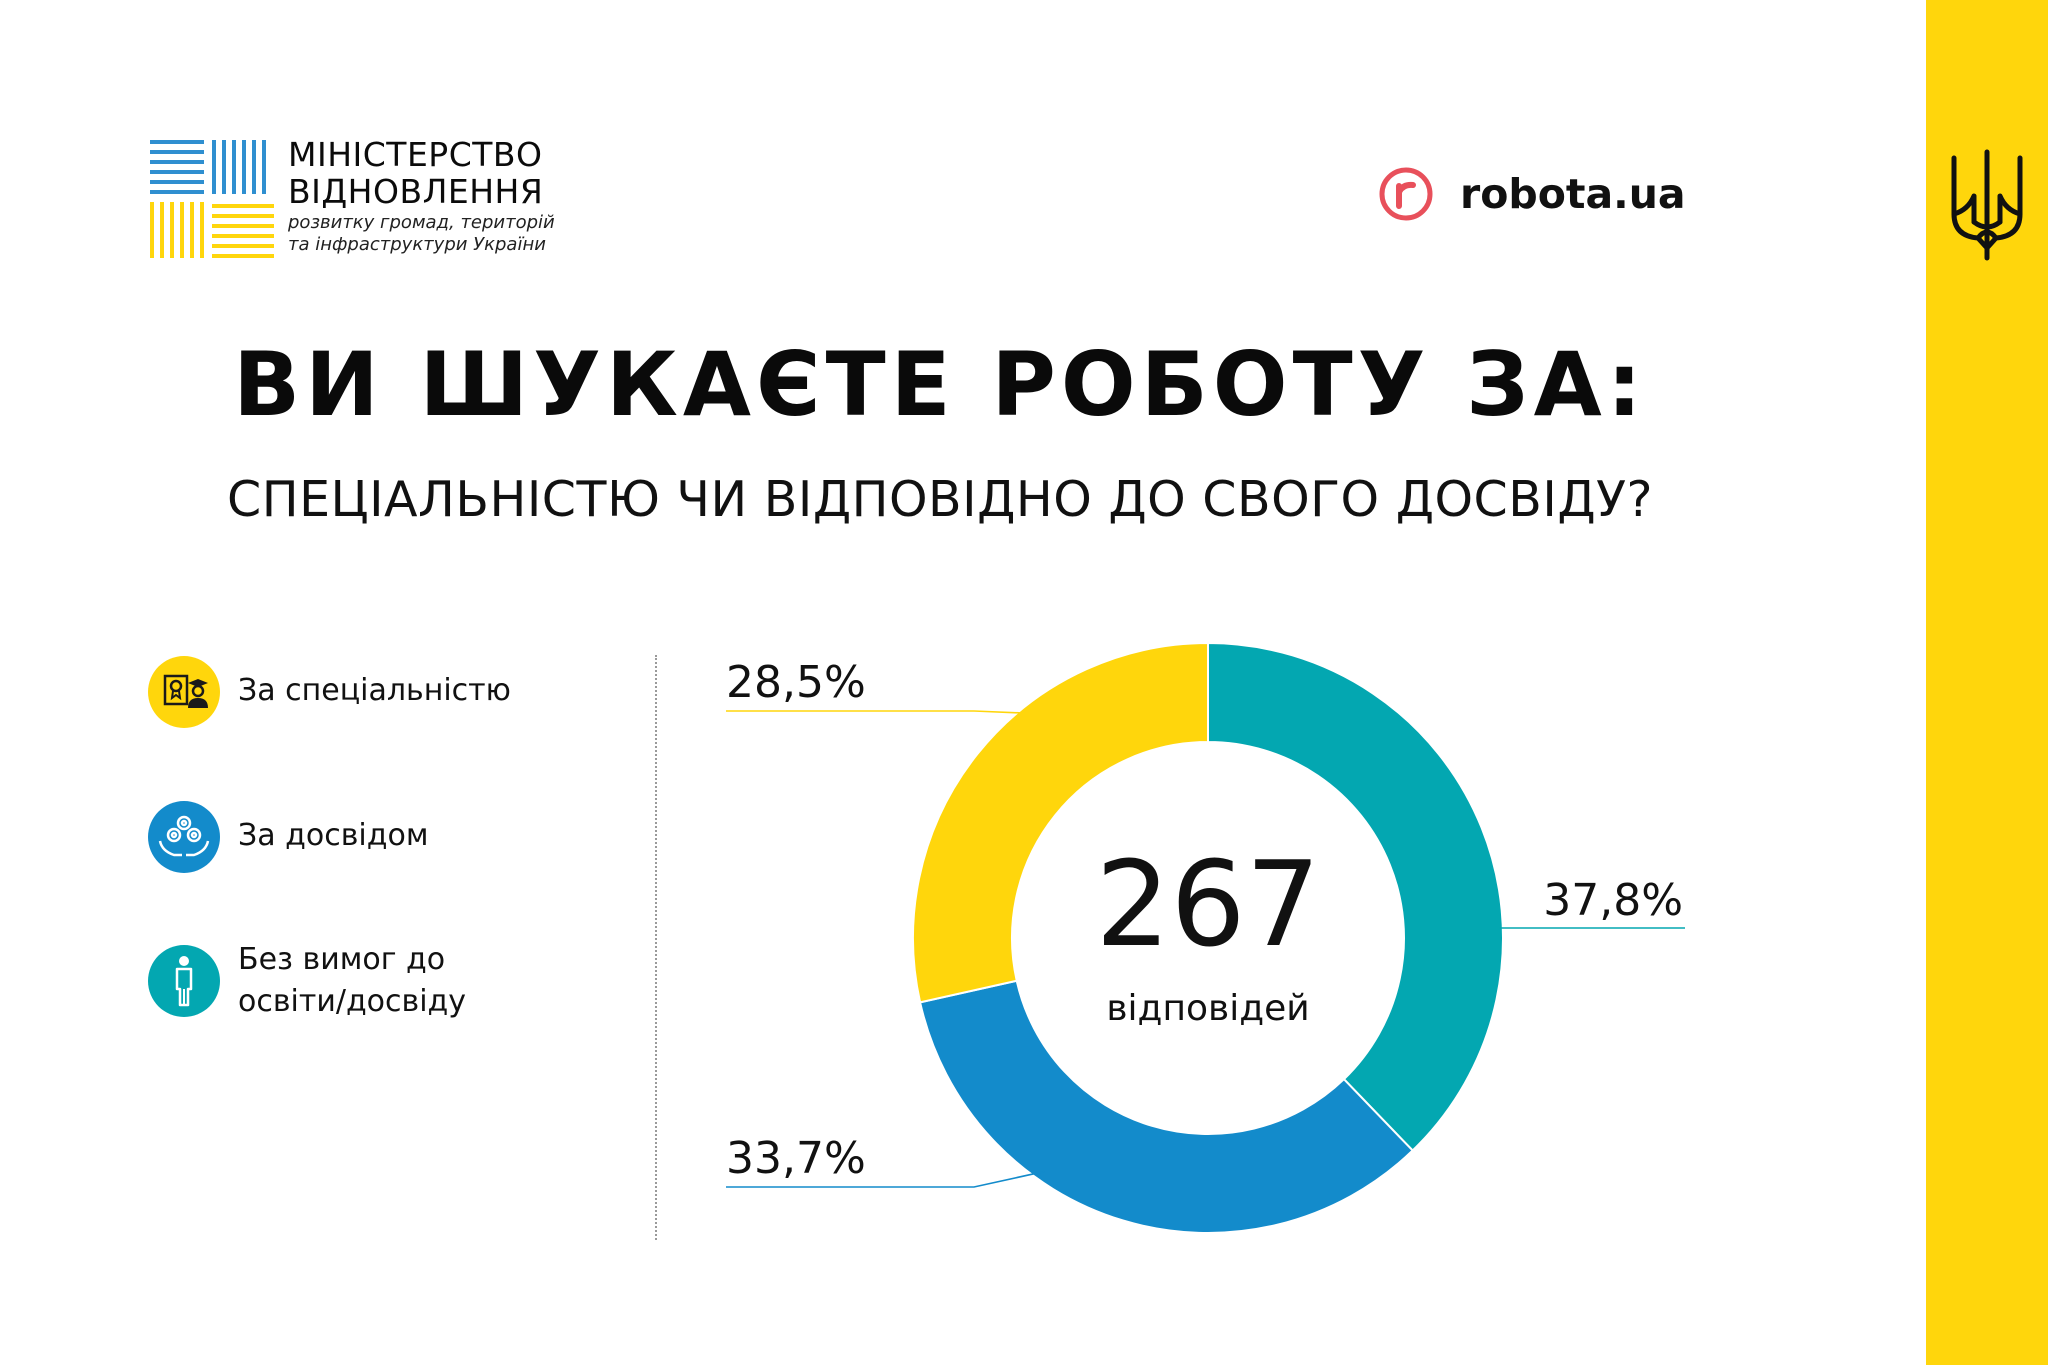 Image resolution: width=2048 pixels, height=1365 pixels. Describe the element at coordinates (417, 244) in the screenshot. I see `ministry-subtitle-line2: та інфраструктури України` at that location.